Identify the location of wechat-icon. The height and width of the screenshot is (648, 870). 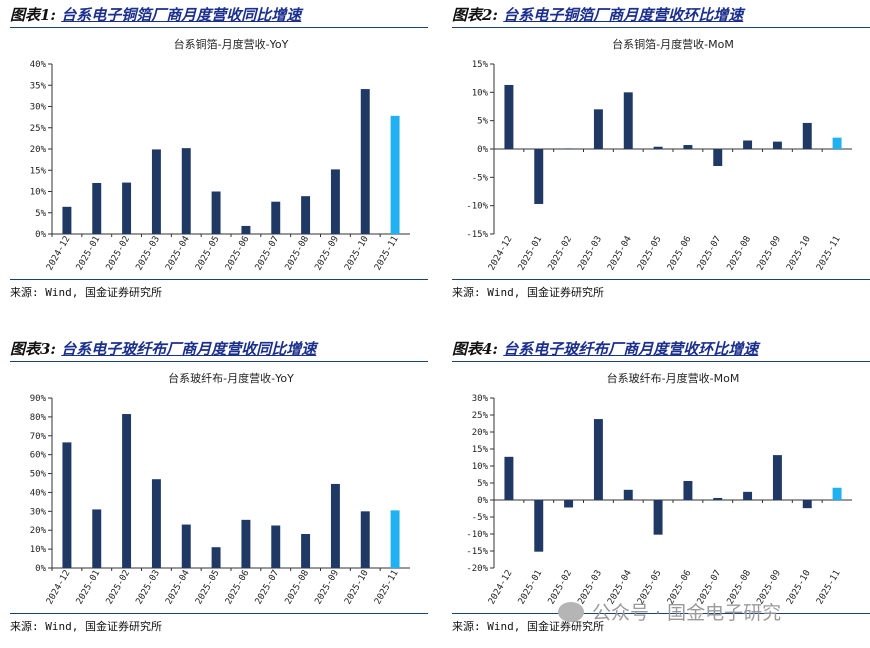
(571, 612).